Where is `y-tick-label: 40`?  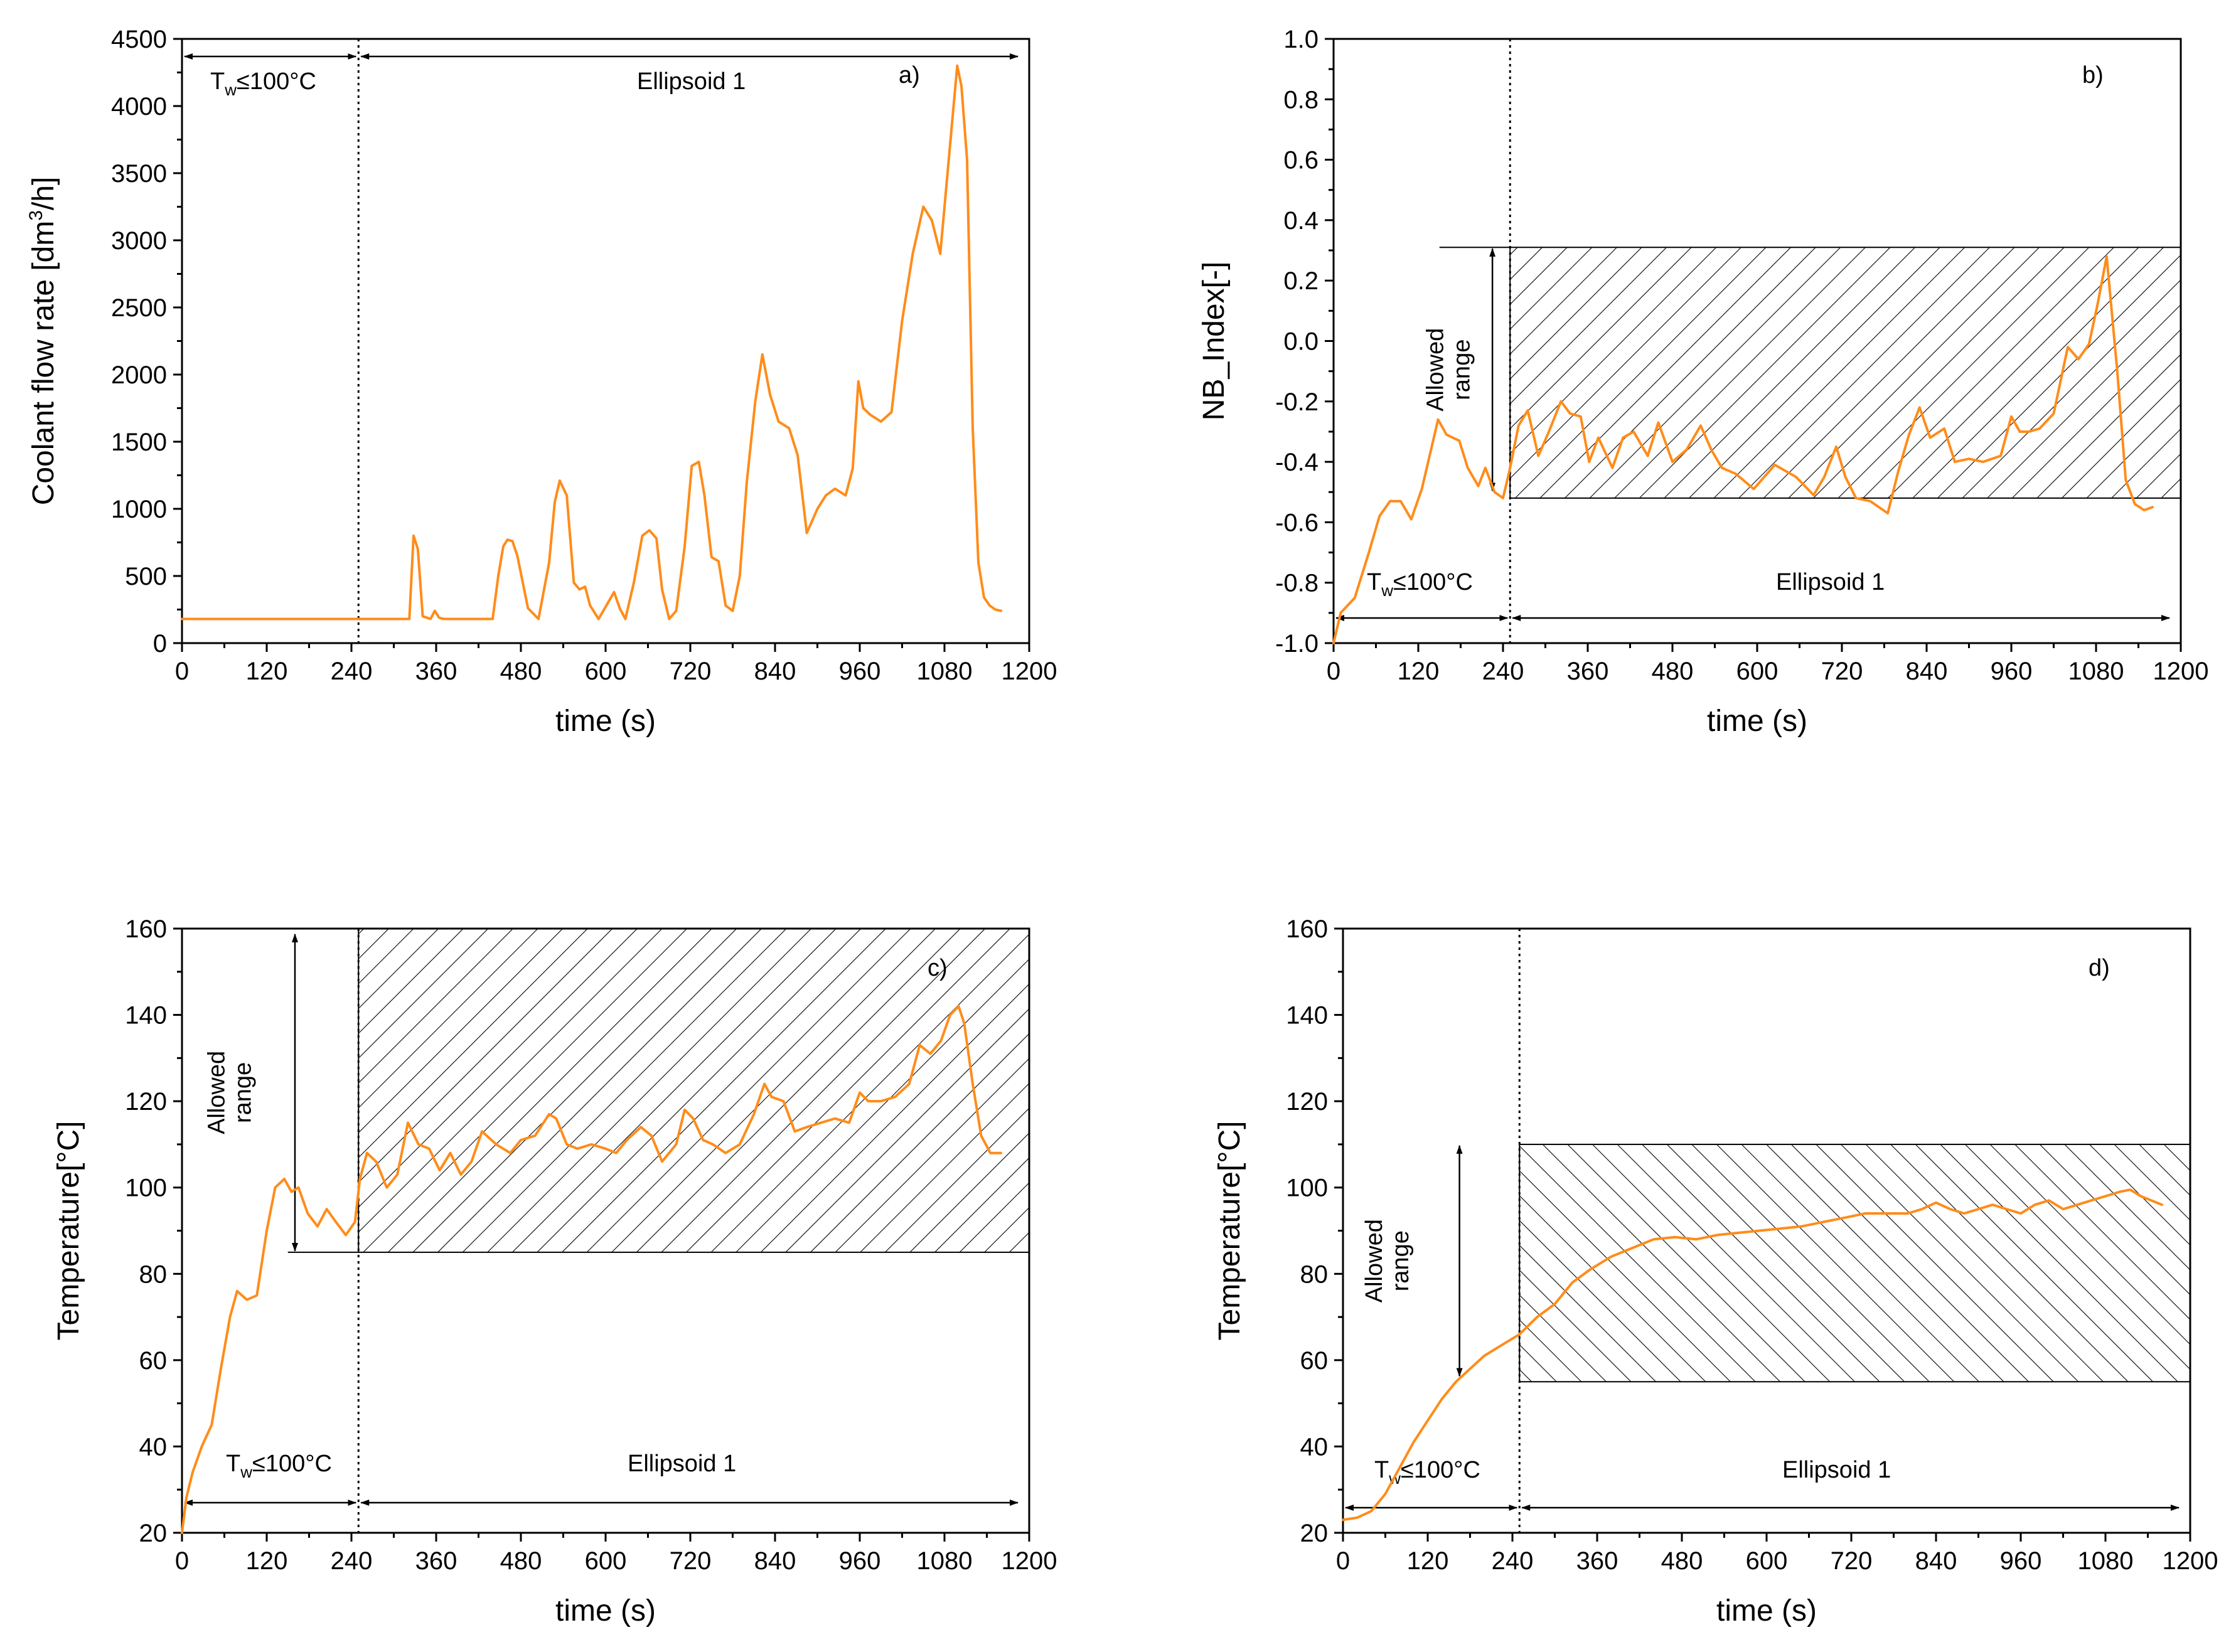 y-tick-label: 40 is located at coordinates (1314, 1447).